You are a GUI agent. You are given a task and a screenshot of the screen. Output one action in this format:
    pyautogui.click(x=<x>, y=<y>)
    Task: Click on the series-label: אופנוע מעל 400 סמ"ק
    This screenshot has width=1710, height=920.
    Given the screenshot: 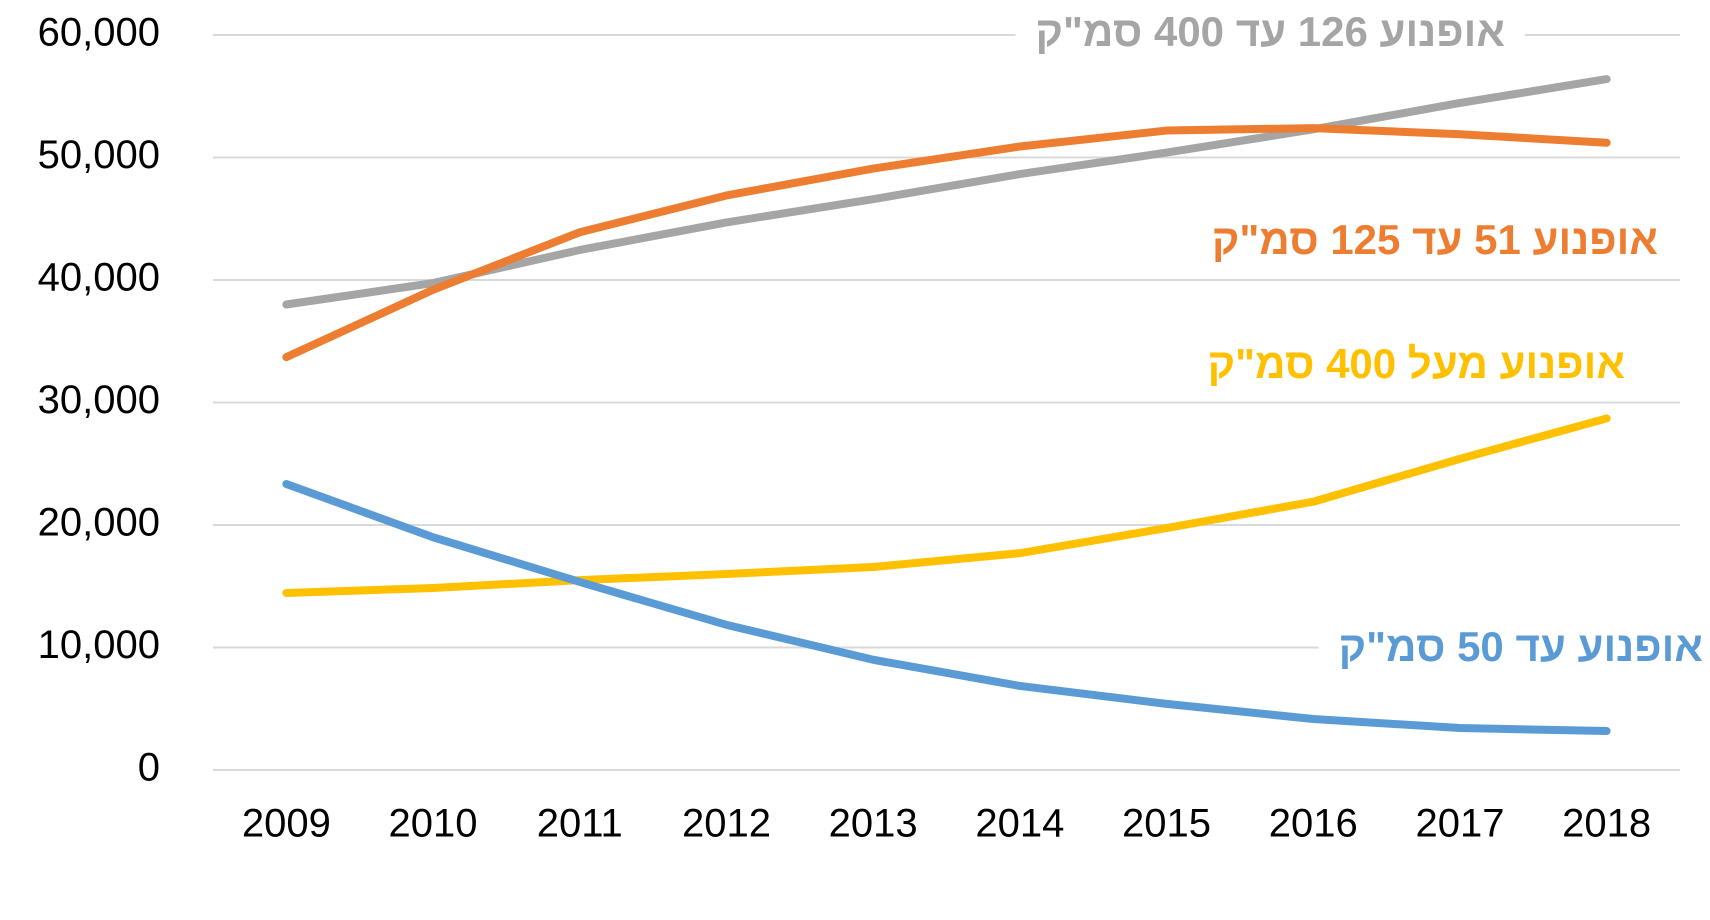 What is the action you would take?
    pyautogui.click(x=1416, y=363)
    